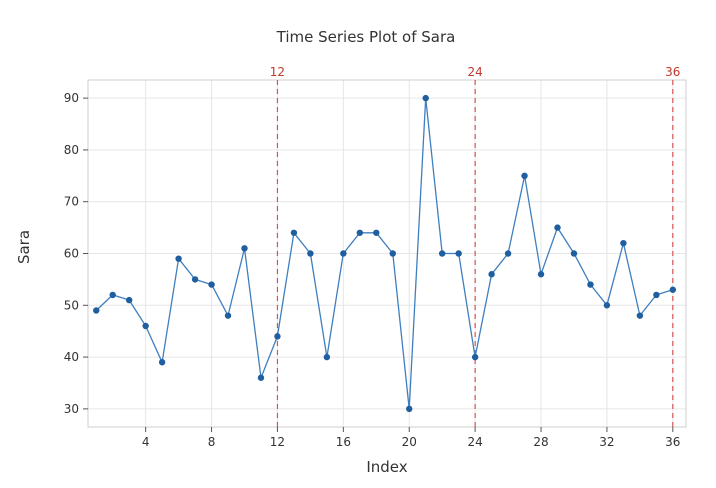 This screenshot has width=716, height=488. Describe the element at coordinates (277, 442) in the screenshot. I see `x-tick-label: 12` at that location.